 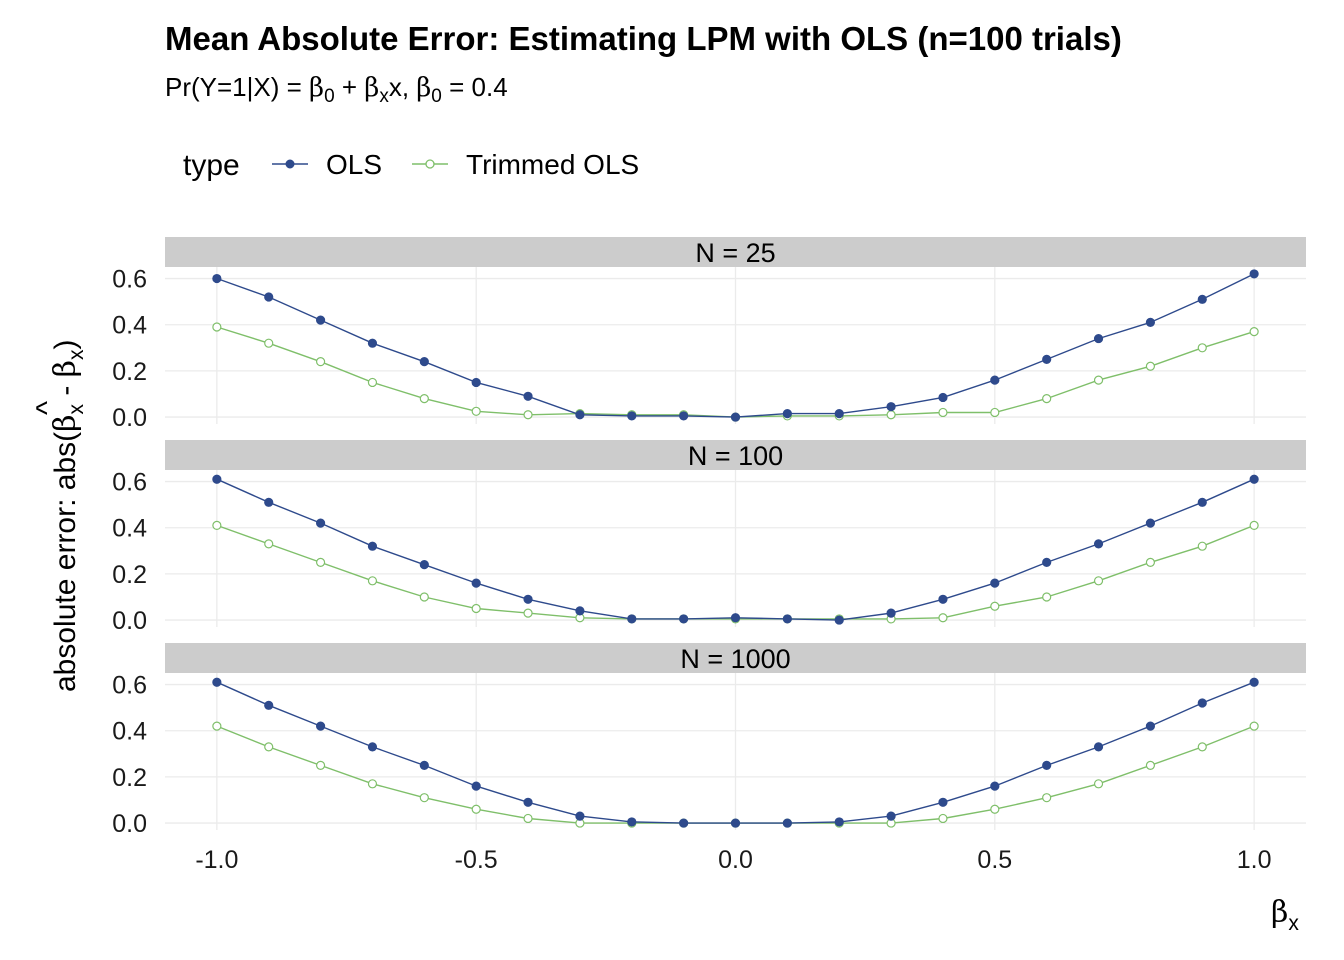 What do you see at coordinates (371, 88) in the screenshot?
I see `subtitle-beta-x: β` at bounding box center [371, 88].